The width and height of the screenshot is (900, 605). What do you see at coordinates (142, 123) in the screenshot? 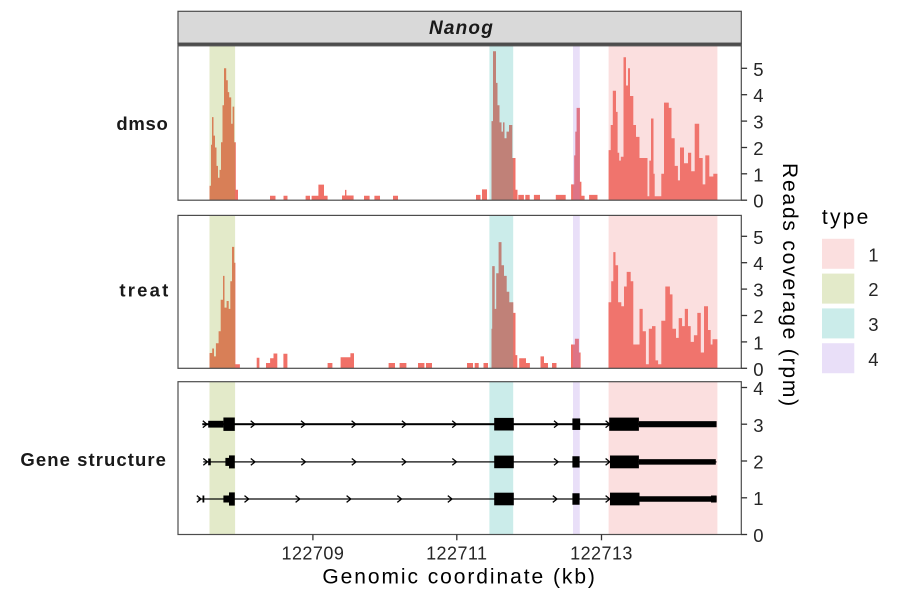
I see `svg-text: dmso` at bounding box center [142, 123].